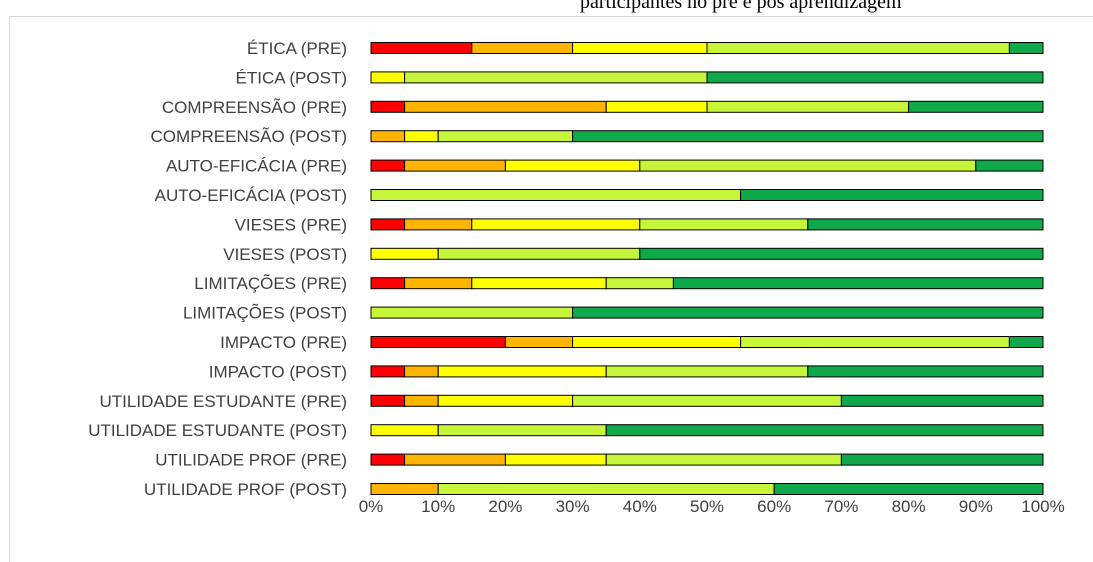 This screenshot has width=1093, height=562. What do you see at coordinates (1042, 506) in the screenshot?
I see `x-tick-label: 100%` at bounding box center [1042, 506].